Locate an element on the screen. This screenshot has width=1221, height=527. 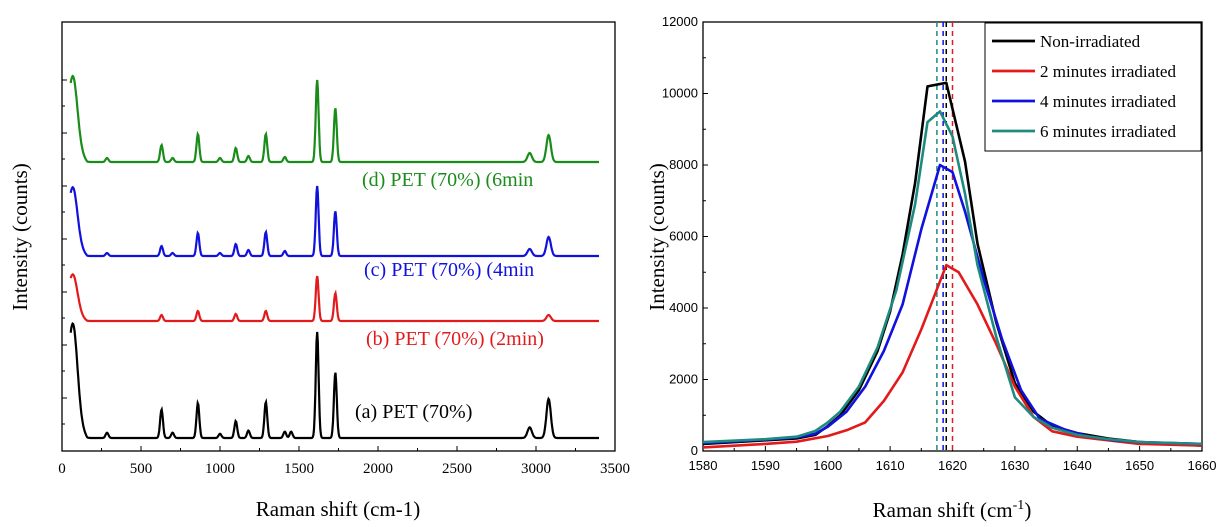
left-series-label: (d) PET (70%) (6min is located at coordinates (447, 180).